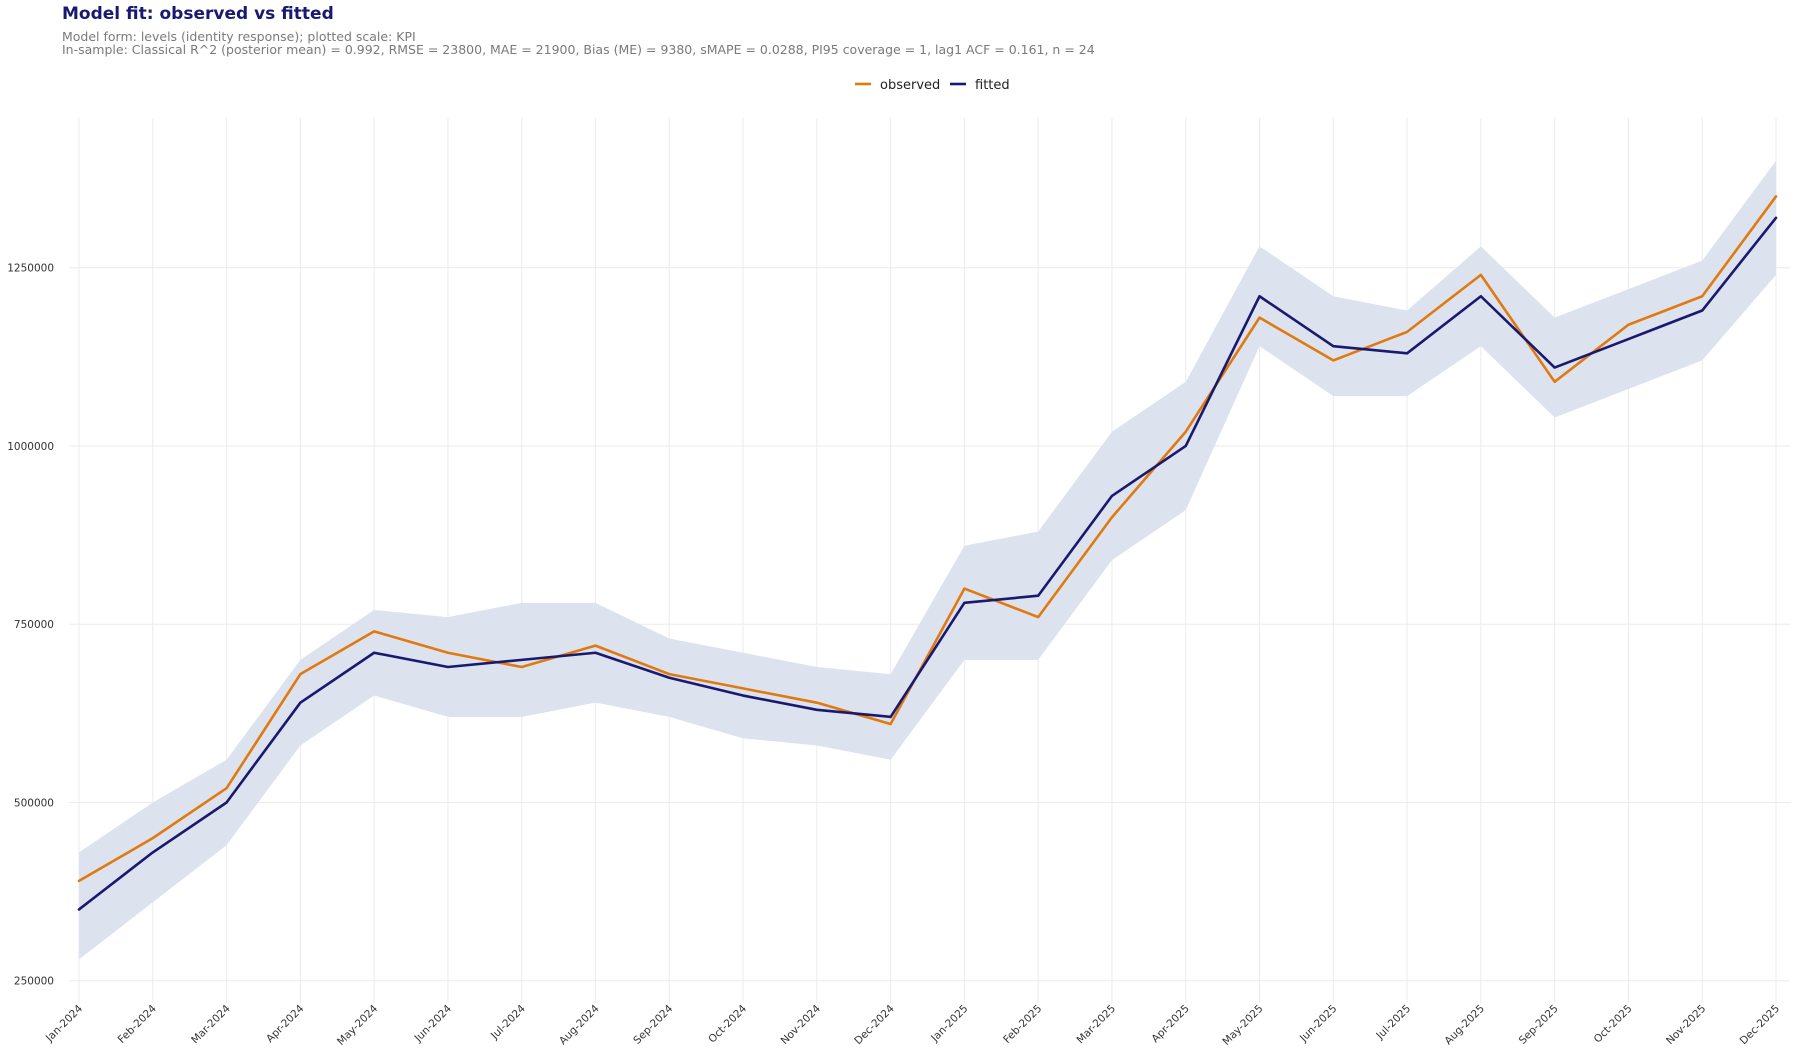  I want to click on y-tick-label: 750000, so click(34, 625).